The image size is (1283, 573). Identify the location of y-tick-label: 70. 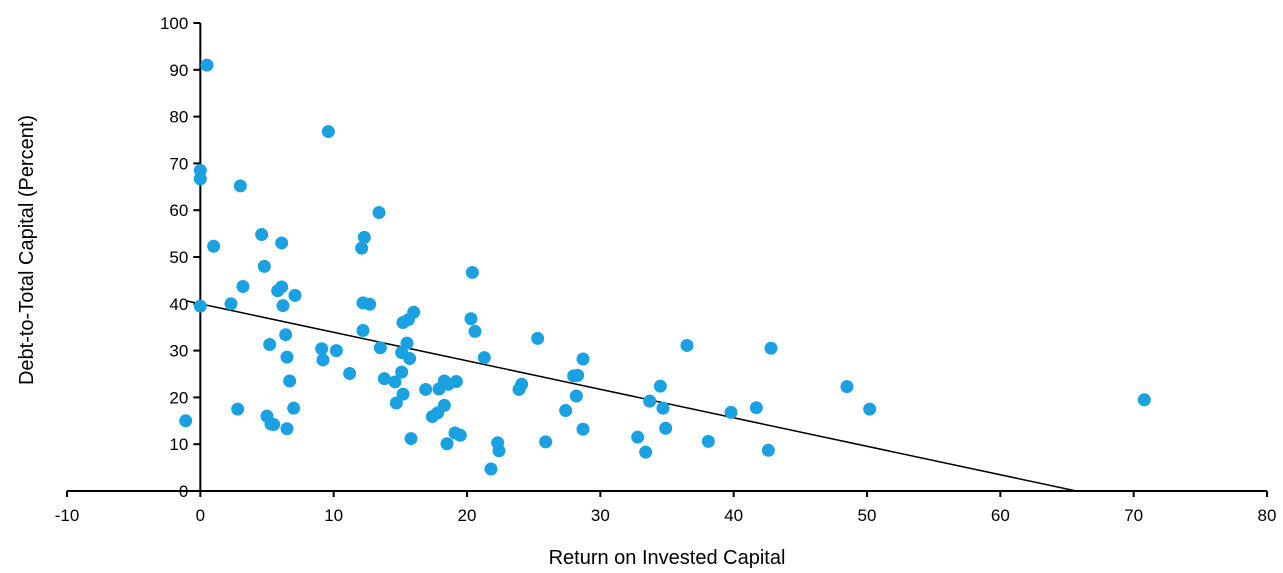
(178, 163).